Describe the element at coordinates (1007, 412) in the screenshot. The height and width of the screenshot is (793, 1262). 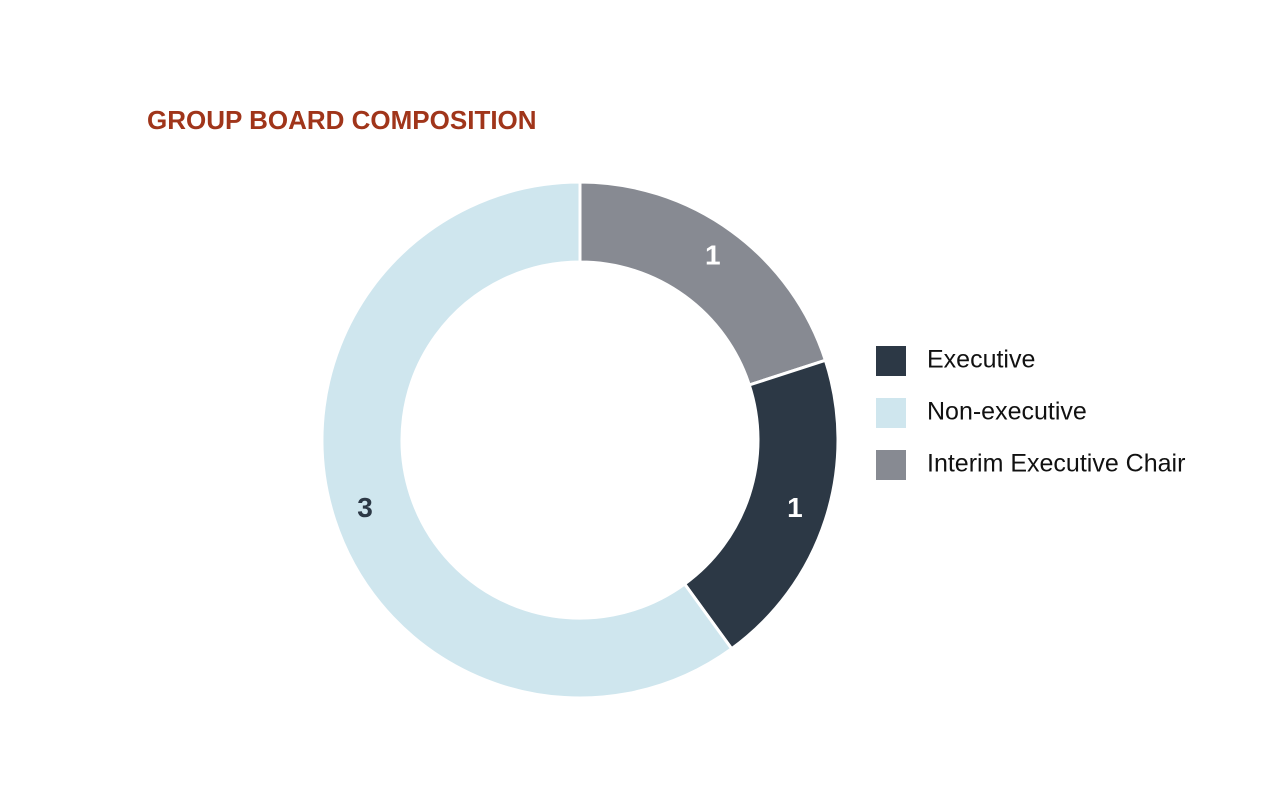
I see `legend-label: Non-executive` at that location.